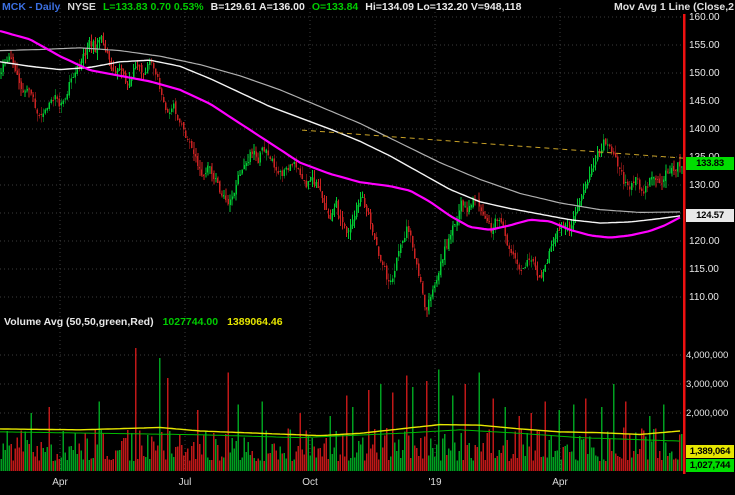  Describe the element at coordinates (190, 322) in the screenshot. I see `volume-avg-green-value: 1027744.00` at that location.